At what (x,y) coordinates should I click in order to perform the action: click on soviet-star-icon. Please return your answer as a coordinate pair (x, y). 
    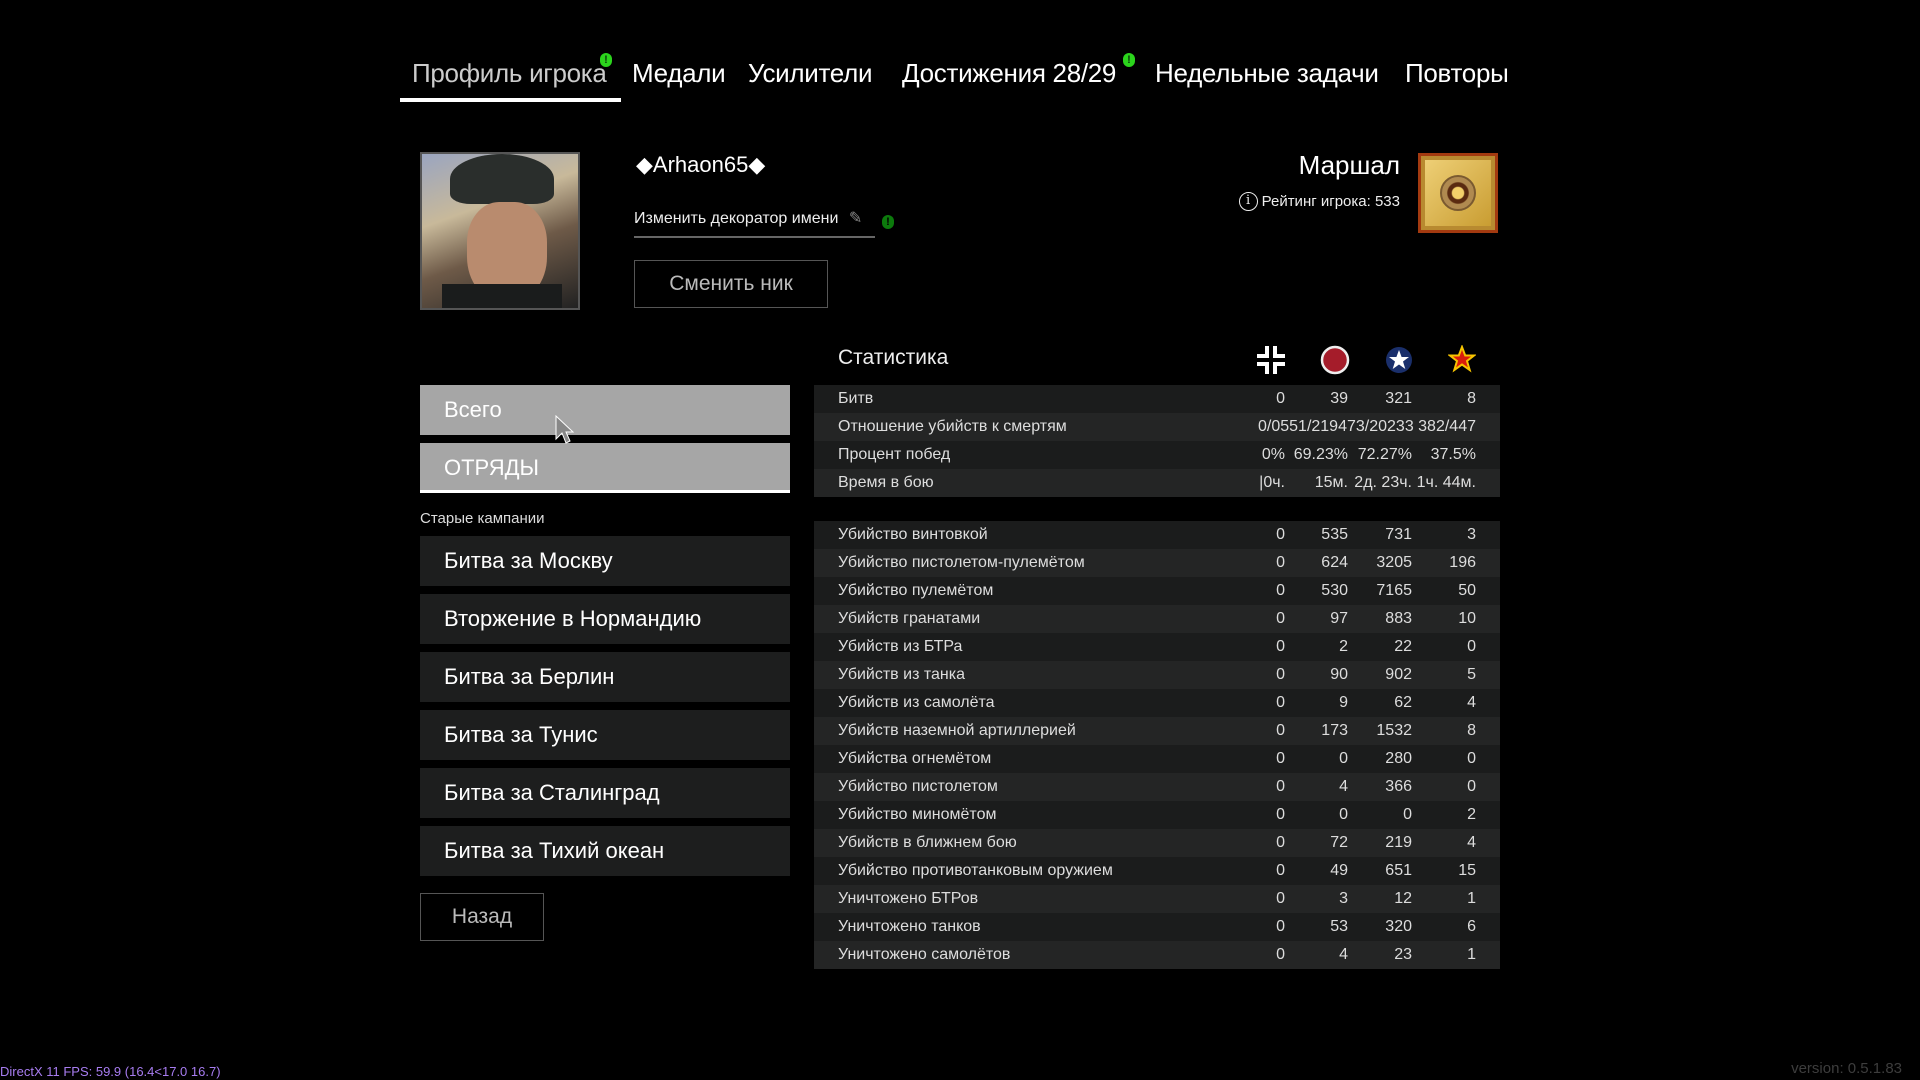
    Looking at the image, I should click on (1462, 359).